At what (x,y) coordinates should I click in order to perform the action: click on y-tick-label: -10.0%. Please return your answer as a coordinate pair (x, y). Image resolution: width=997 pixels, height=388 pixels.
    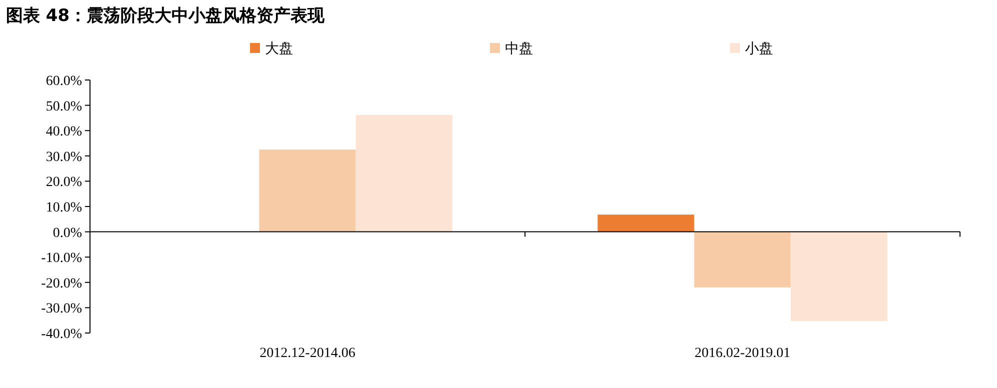
    Looking at the image, I should click on (61, 258).